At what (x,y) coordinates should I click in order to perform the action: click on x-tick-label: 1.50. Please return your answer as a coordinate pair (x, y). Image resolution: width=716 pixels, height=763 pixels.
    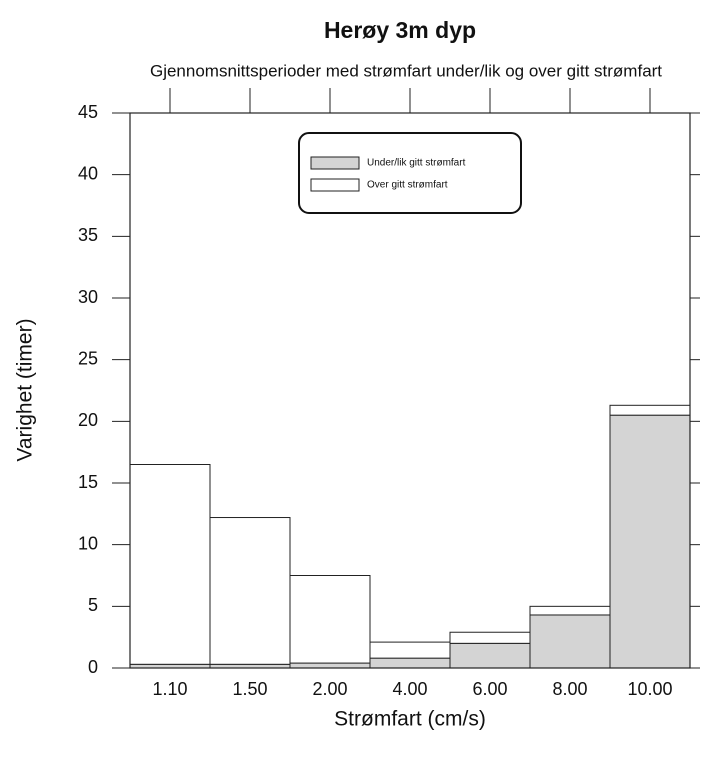
    Looking at the image, I should click on (249, 689).